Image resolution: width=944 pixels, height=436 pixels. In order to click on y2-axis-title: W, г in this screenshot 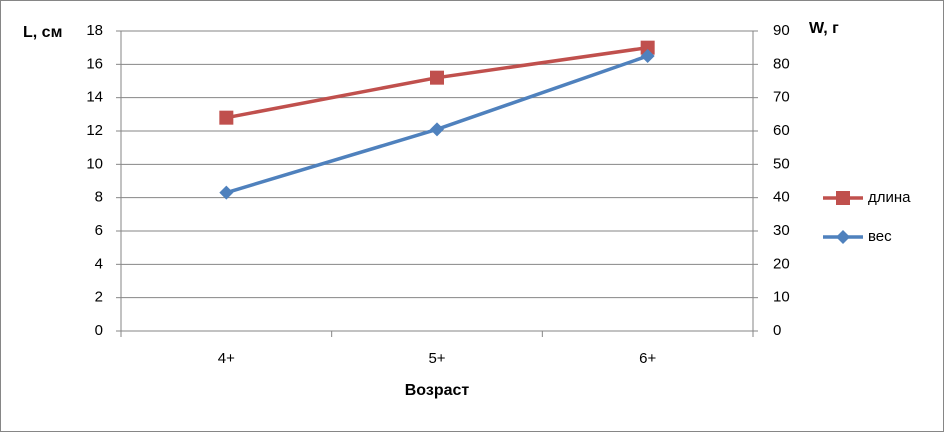, I will do `click(824, 28)`.